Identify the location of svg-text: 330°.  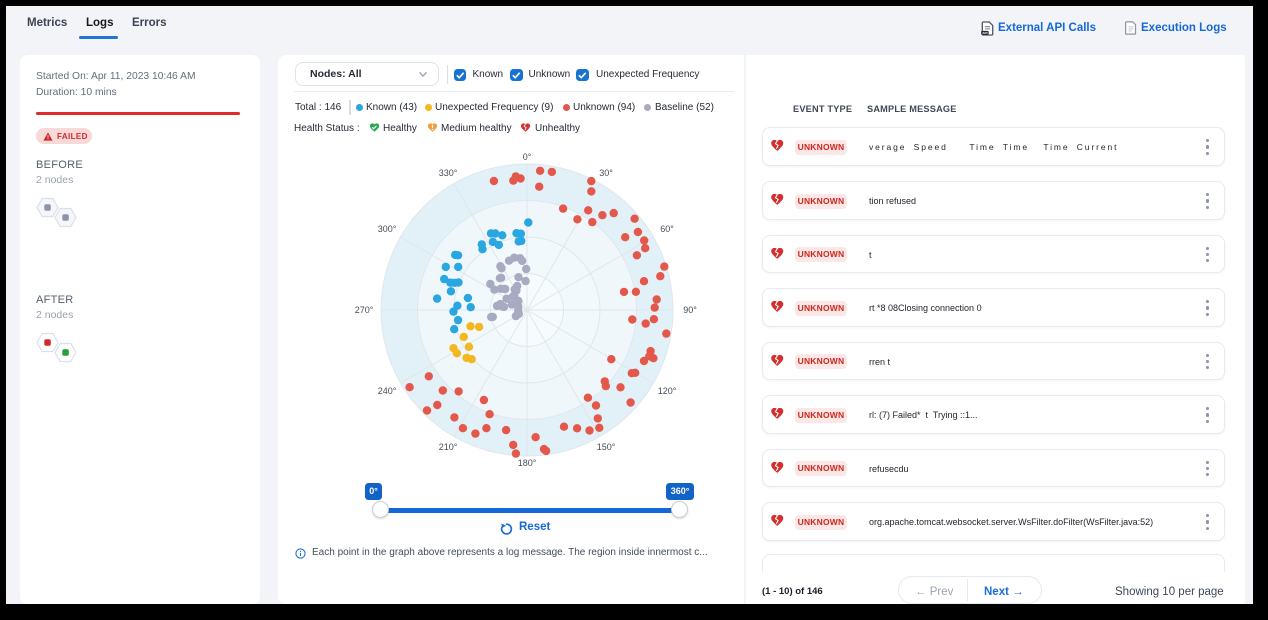
(448, 173).